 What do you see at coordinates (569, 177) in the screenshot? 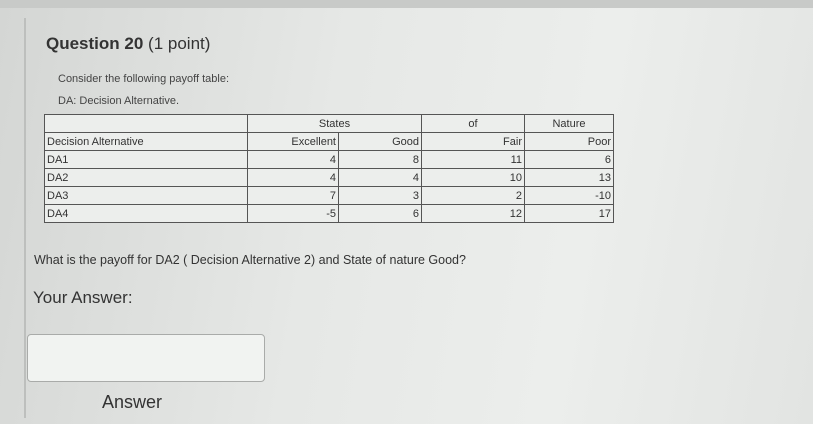
I see `payoff-cell: 13` at bounding box center [569, 177].